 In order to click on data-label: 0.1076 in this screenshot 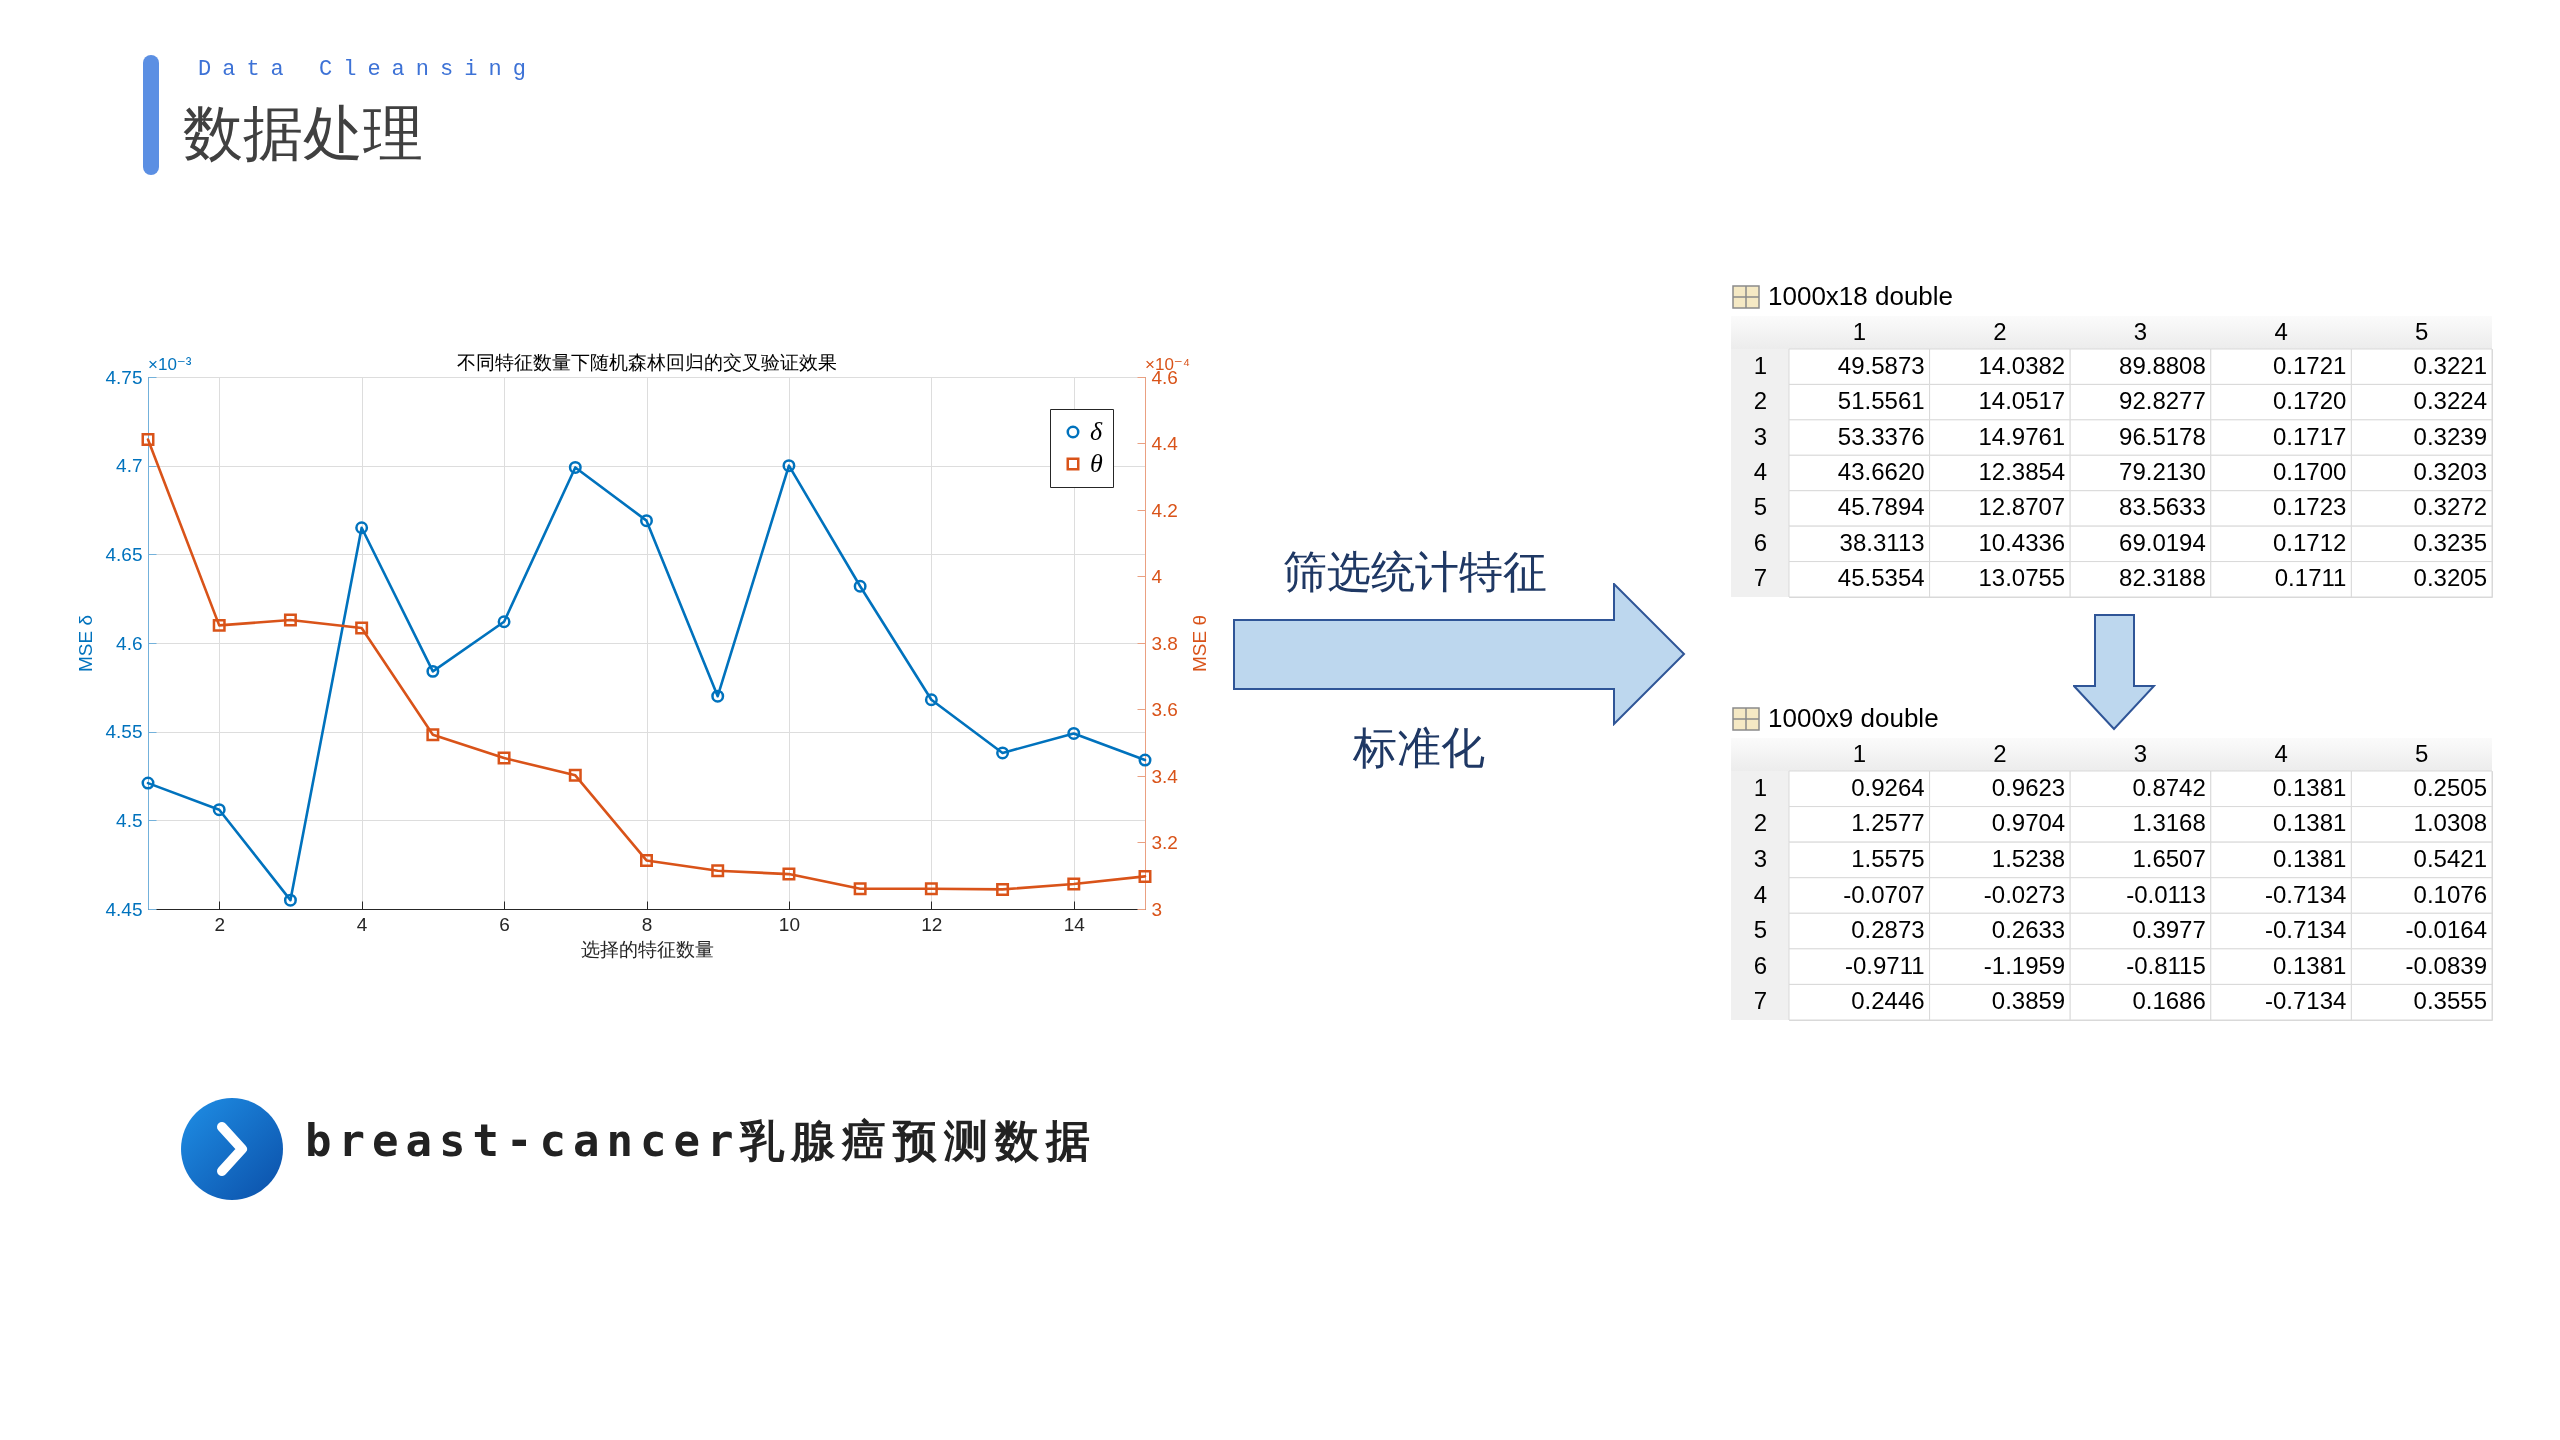, I will do `click(2450, 894)`.